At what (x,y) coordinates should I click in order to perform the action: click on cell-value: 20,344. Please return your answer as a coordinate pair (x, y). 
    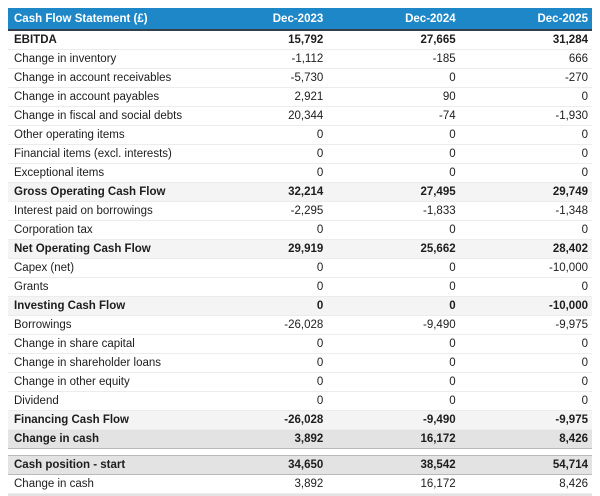
    Looking at the image, I should click on (261, 116).